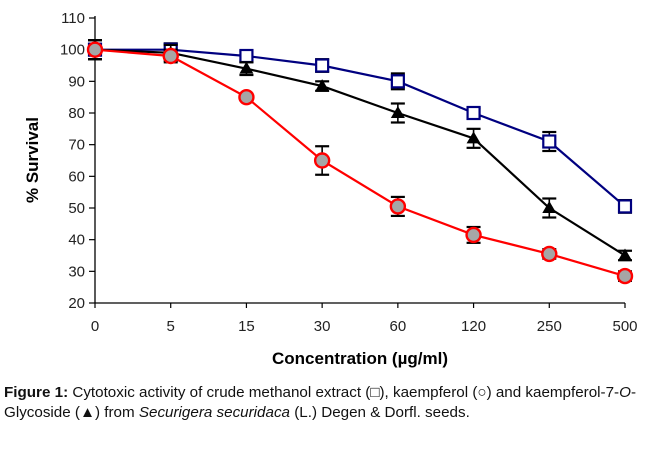 The image size is (671, 455). What do you see at coordinates (76, 81) in the screenshot?
I see `y-tick-label: 90` at bounding box center [76, 81].